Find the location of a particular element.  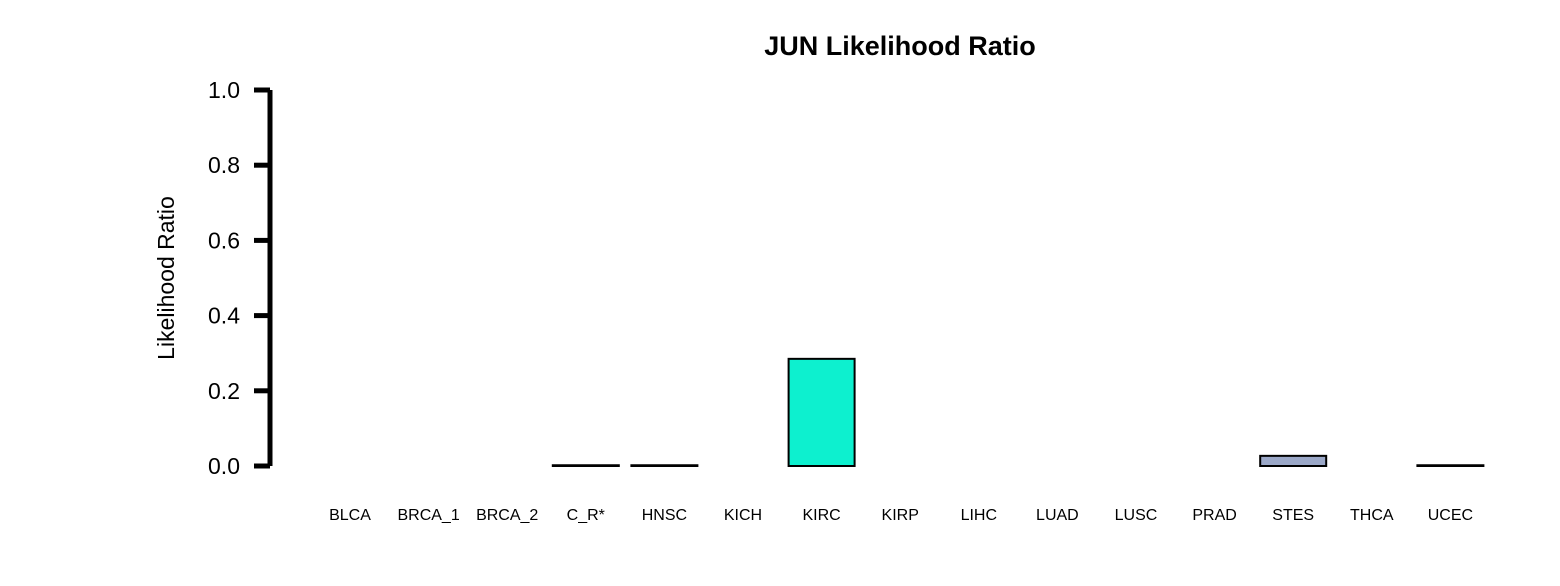

bar-hnsc is located at coordinates (664, 465).